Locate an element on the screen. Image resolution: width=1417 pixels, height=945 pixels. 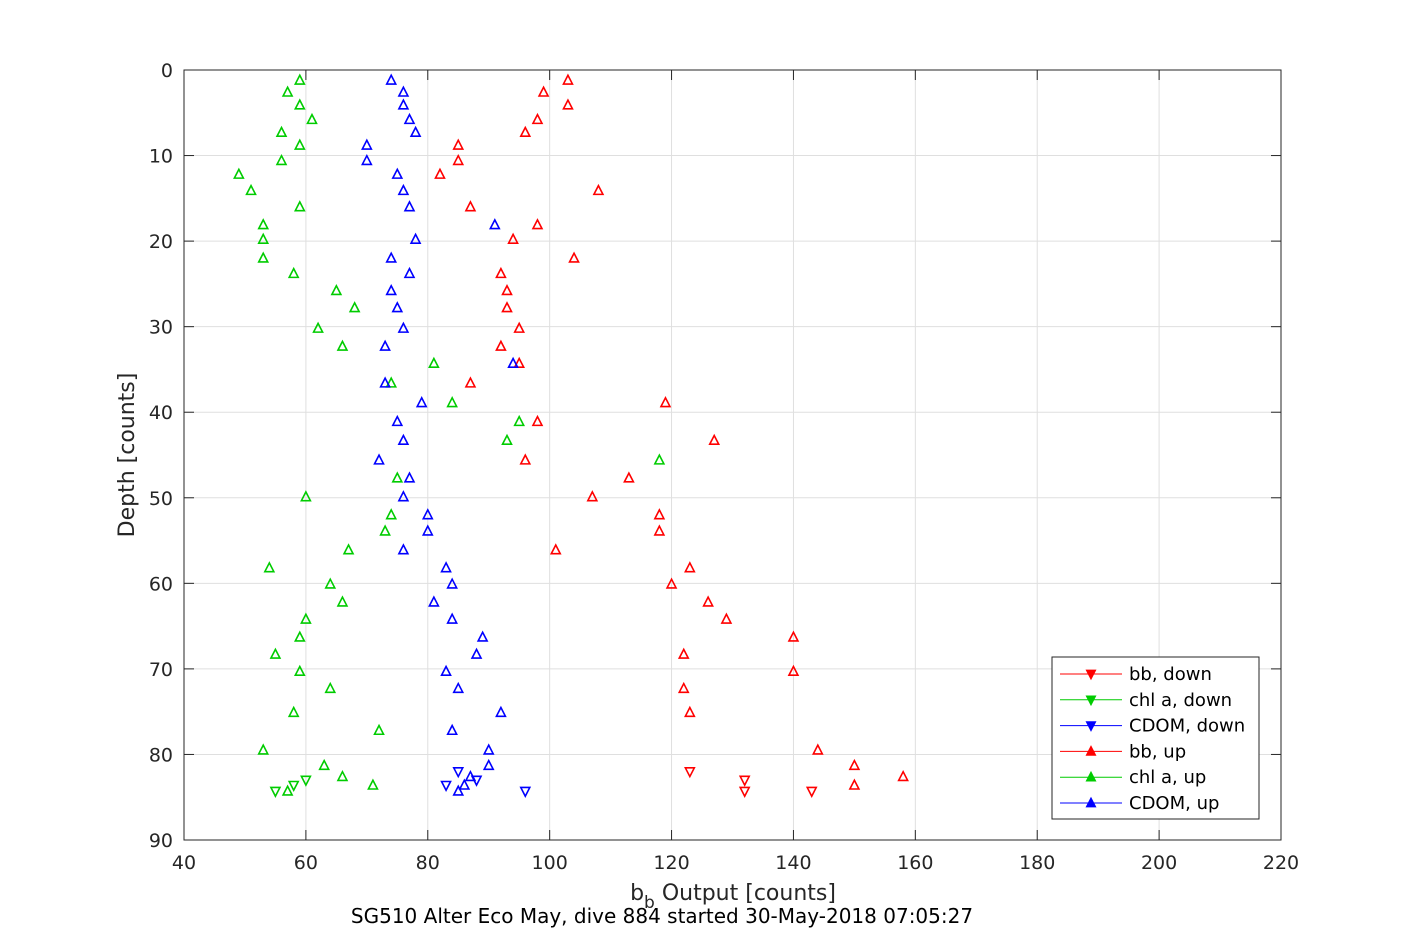
legend-label-bb-down: bb, down is located at coordinates (1170, 674).